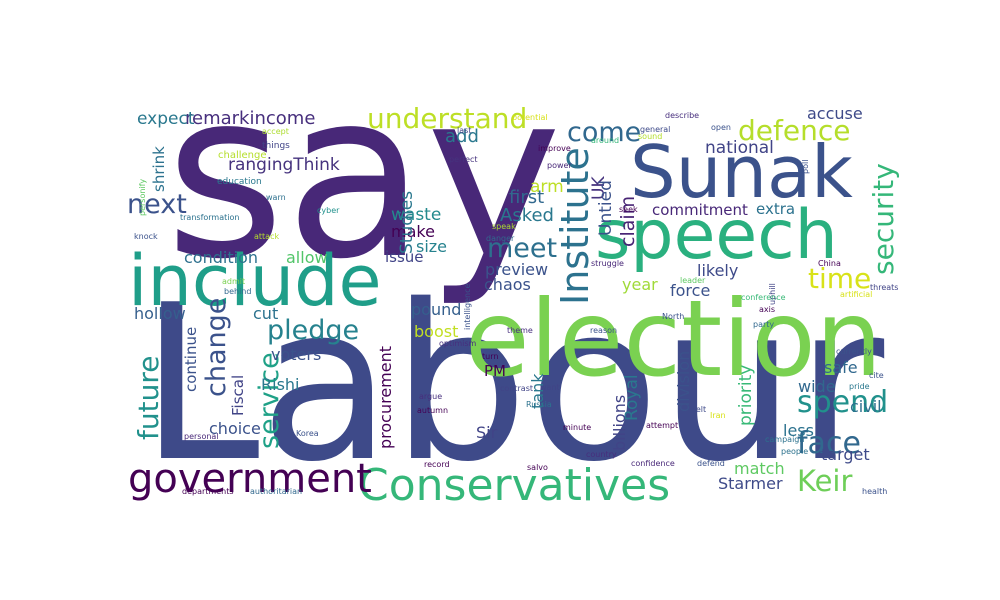  Describe the element at coordinates (700, 210) in the screenshot. I see `word-commitment: commitment` at that location.